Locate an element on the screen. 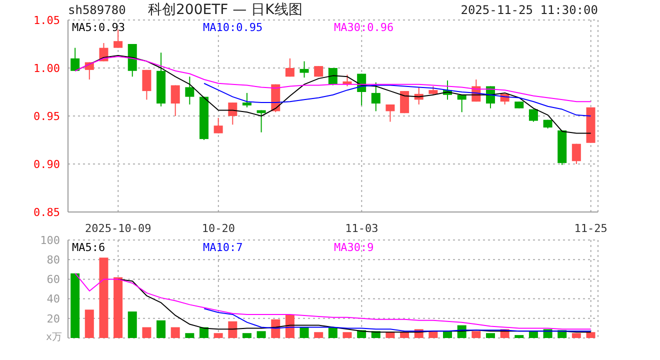 This screenshot has height=360, width=660. y-tick-label: 20 is located at coordinates (53, 319).